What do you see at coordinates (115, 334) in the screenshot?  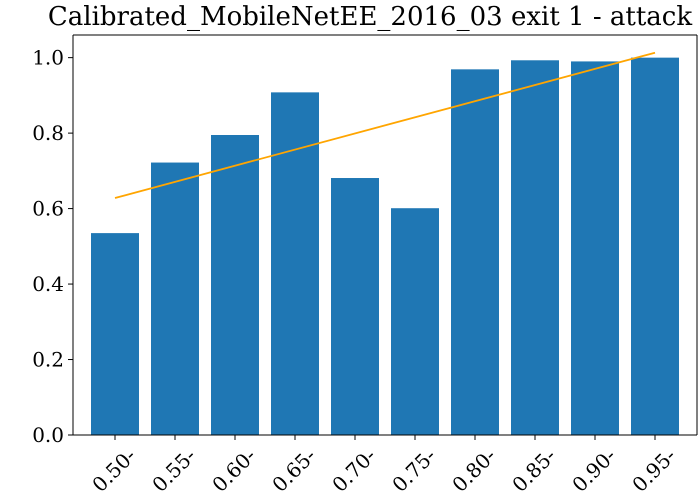 I see `bar-0.50-` at bounding box center [115, 334].